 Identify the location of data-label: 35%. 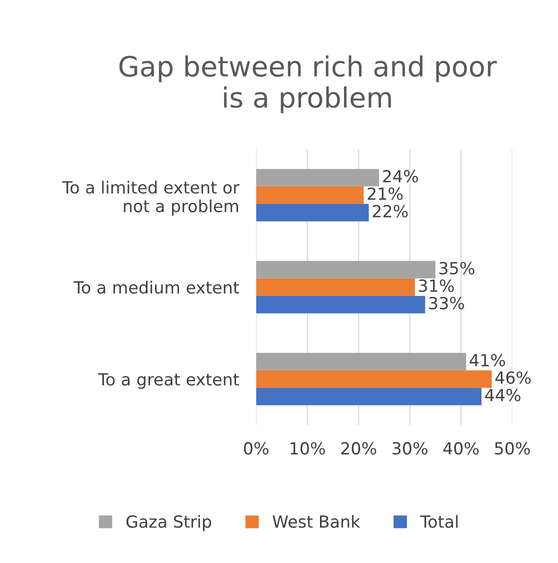
(456, 268).